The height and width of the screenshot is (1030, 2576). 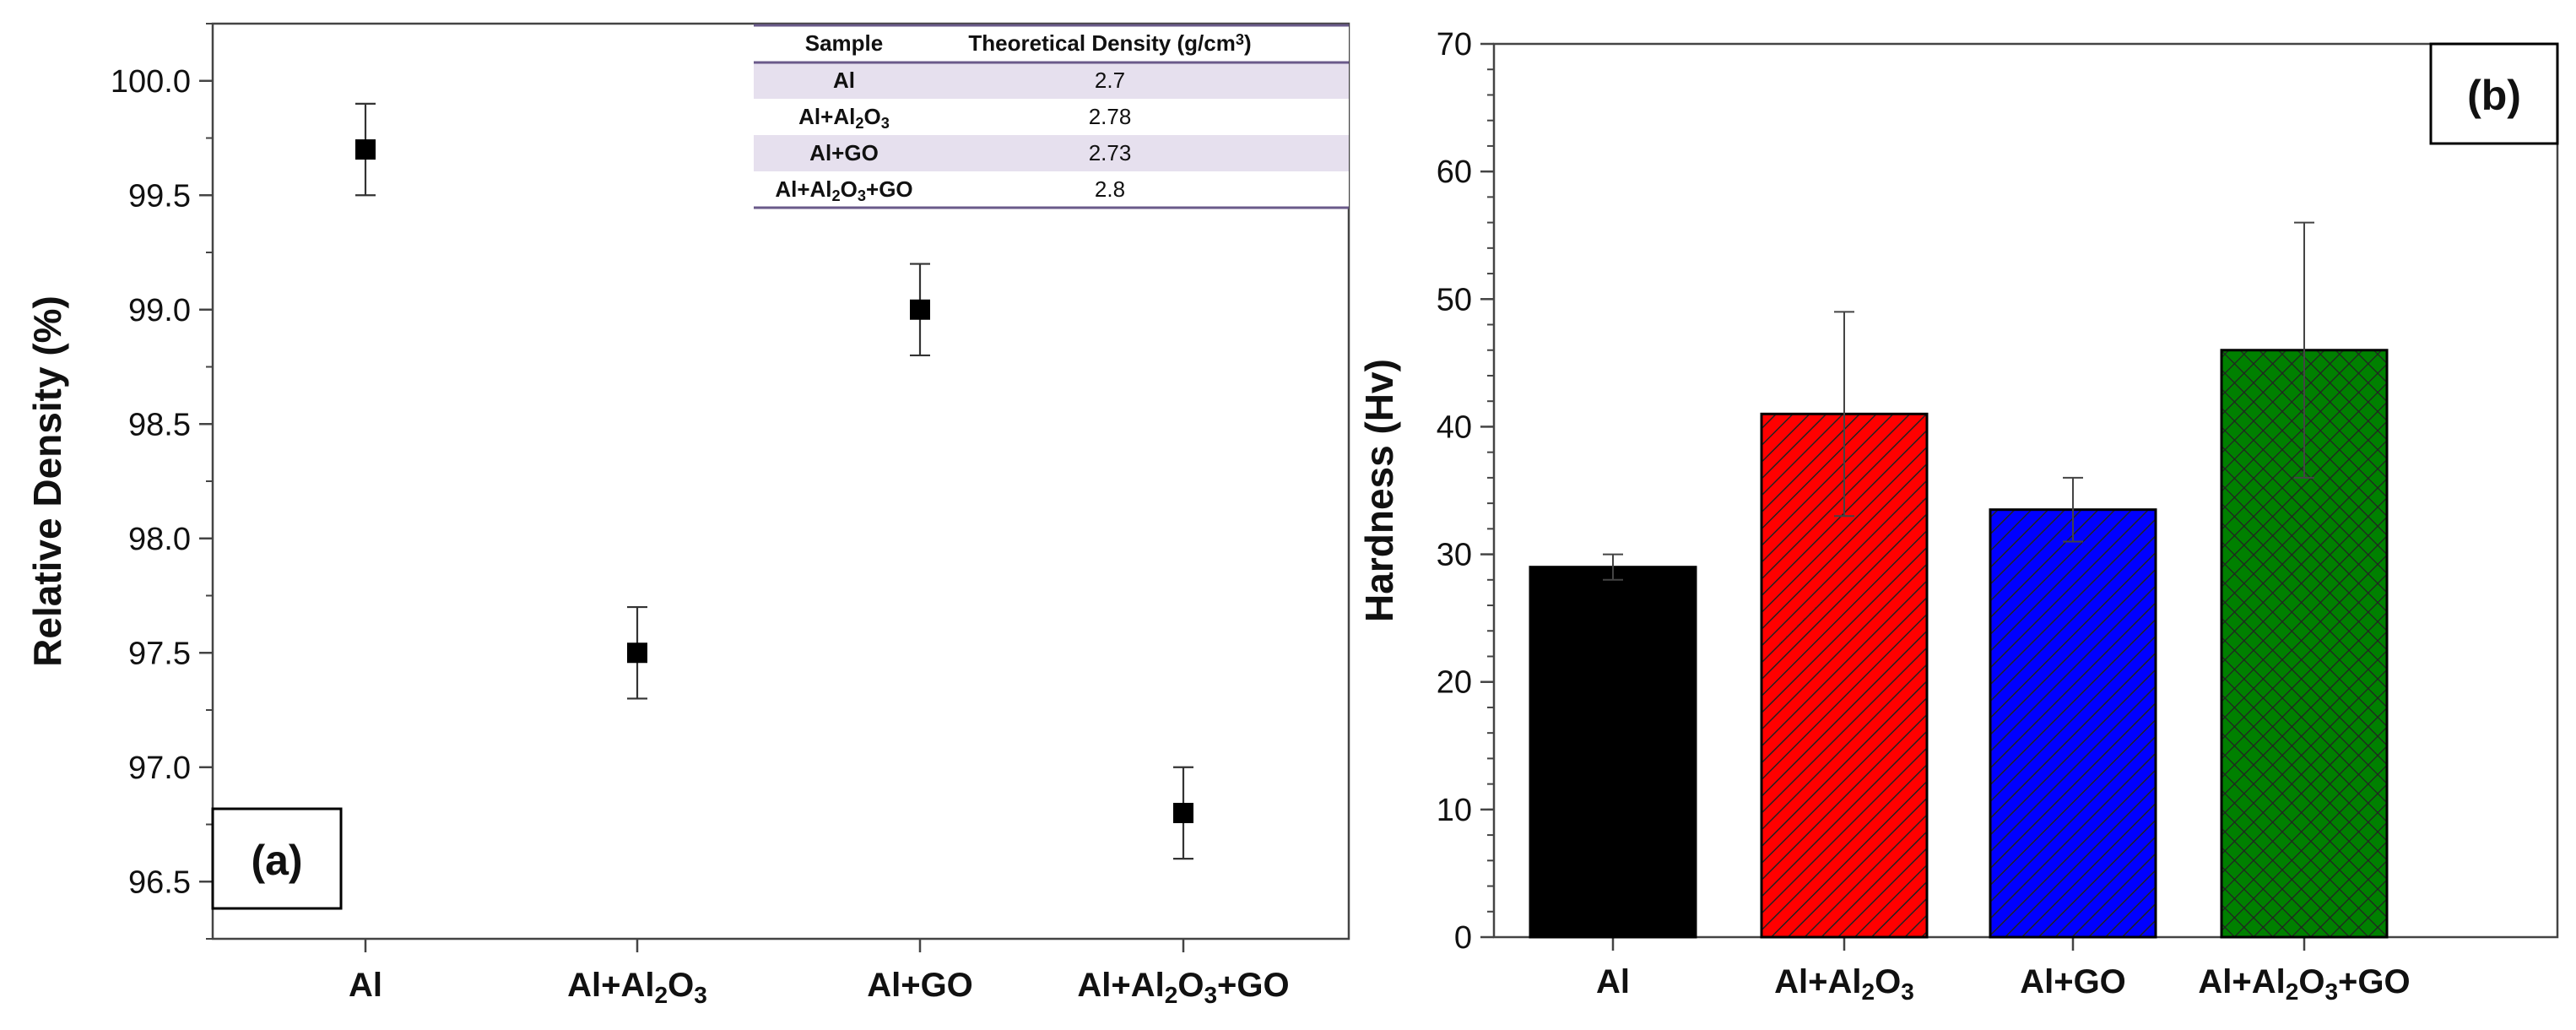 I want to click on x-category-label-a: Al+Al2O3+GO, so click(x=1183, y=987).